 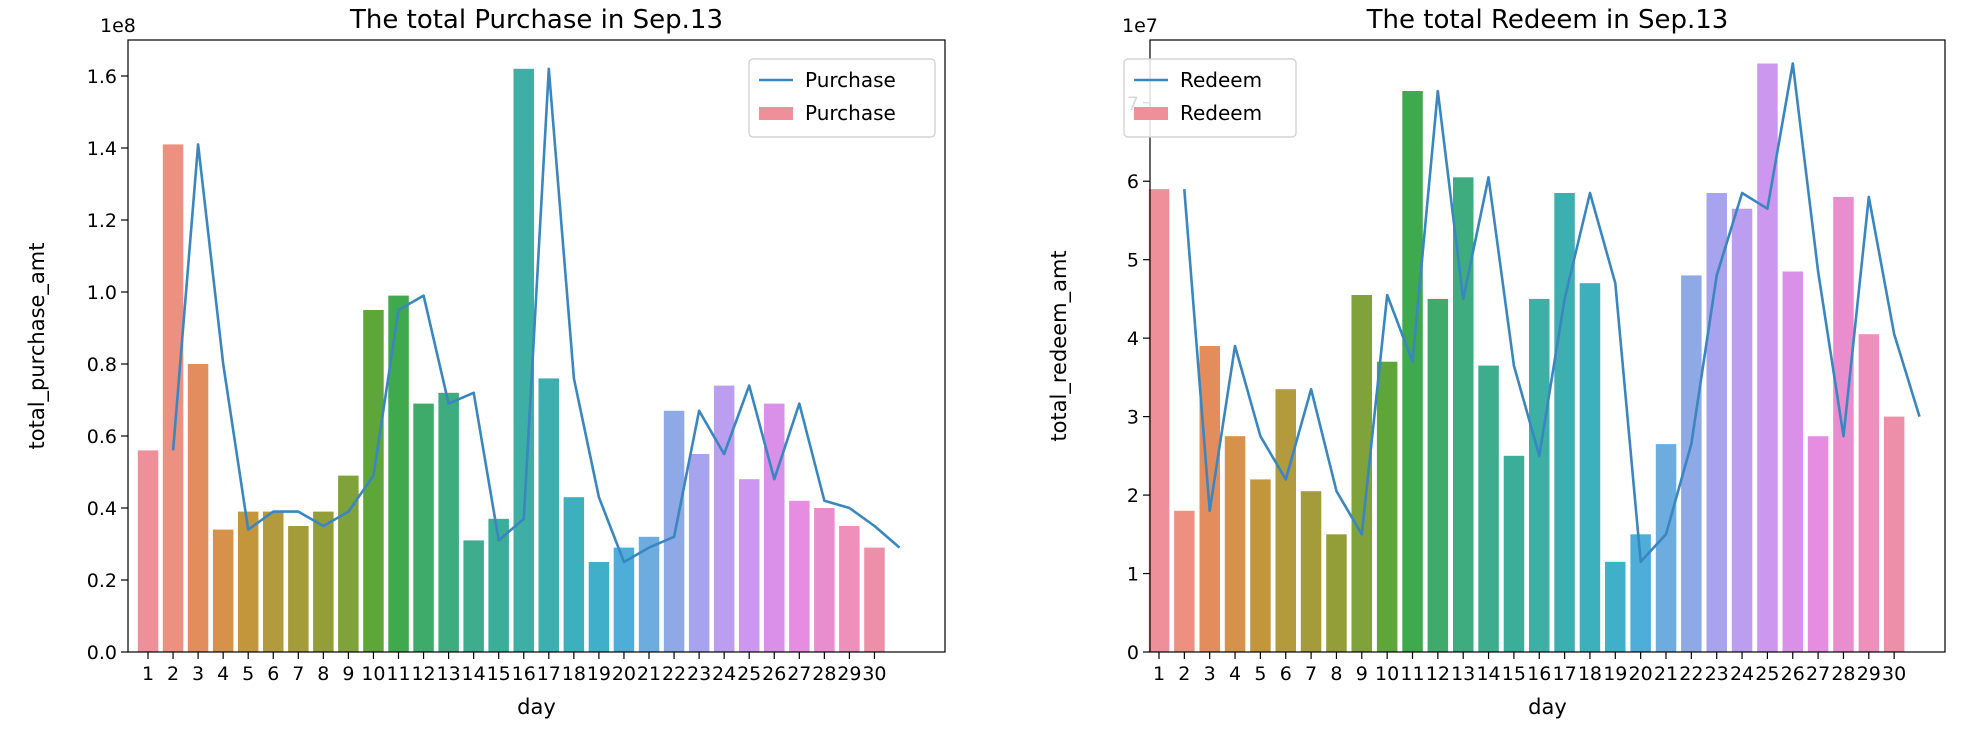 What do you see at coordinates (102, 77) in the screenshot?
I see `y-tick-label: 1.6` at bounding box center [102, 77].